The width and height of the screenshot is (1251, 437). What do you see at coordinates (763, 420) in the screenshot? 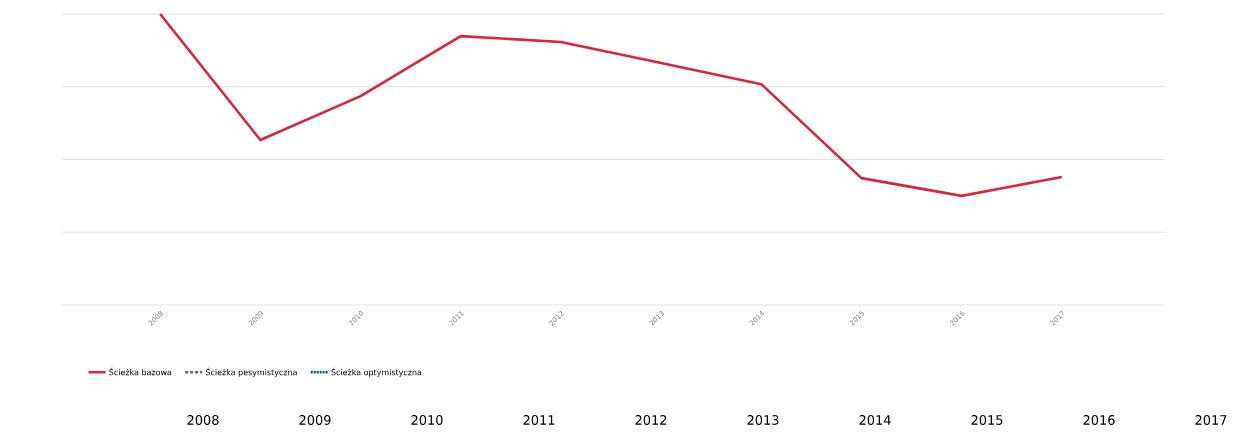
I see `text: 2013` at bounding box center [763, 420].